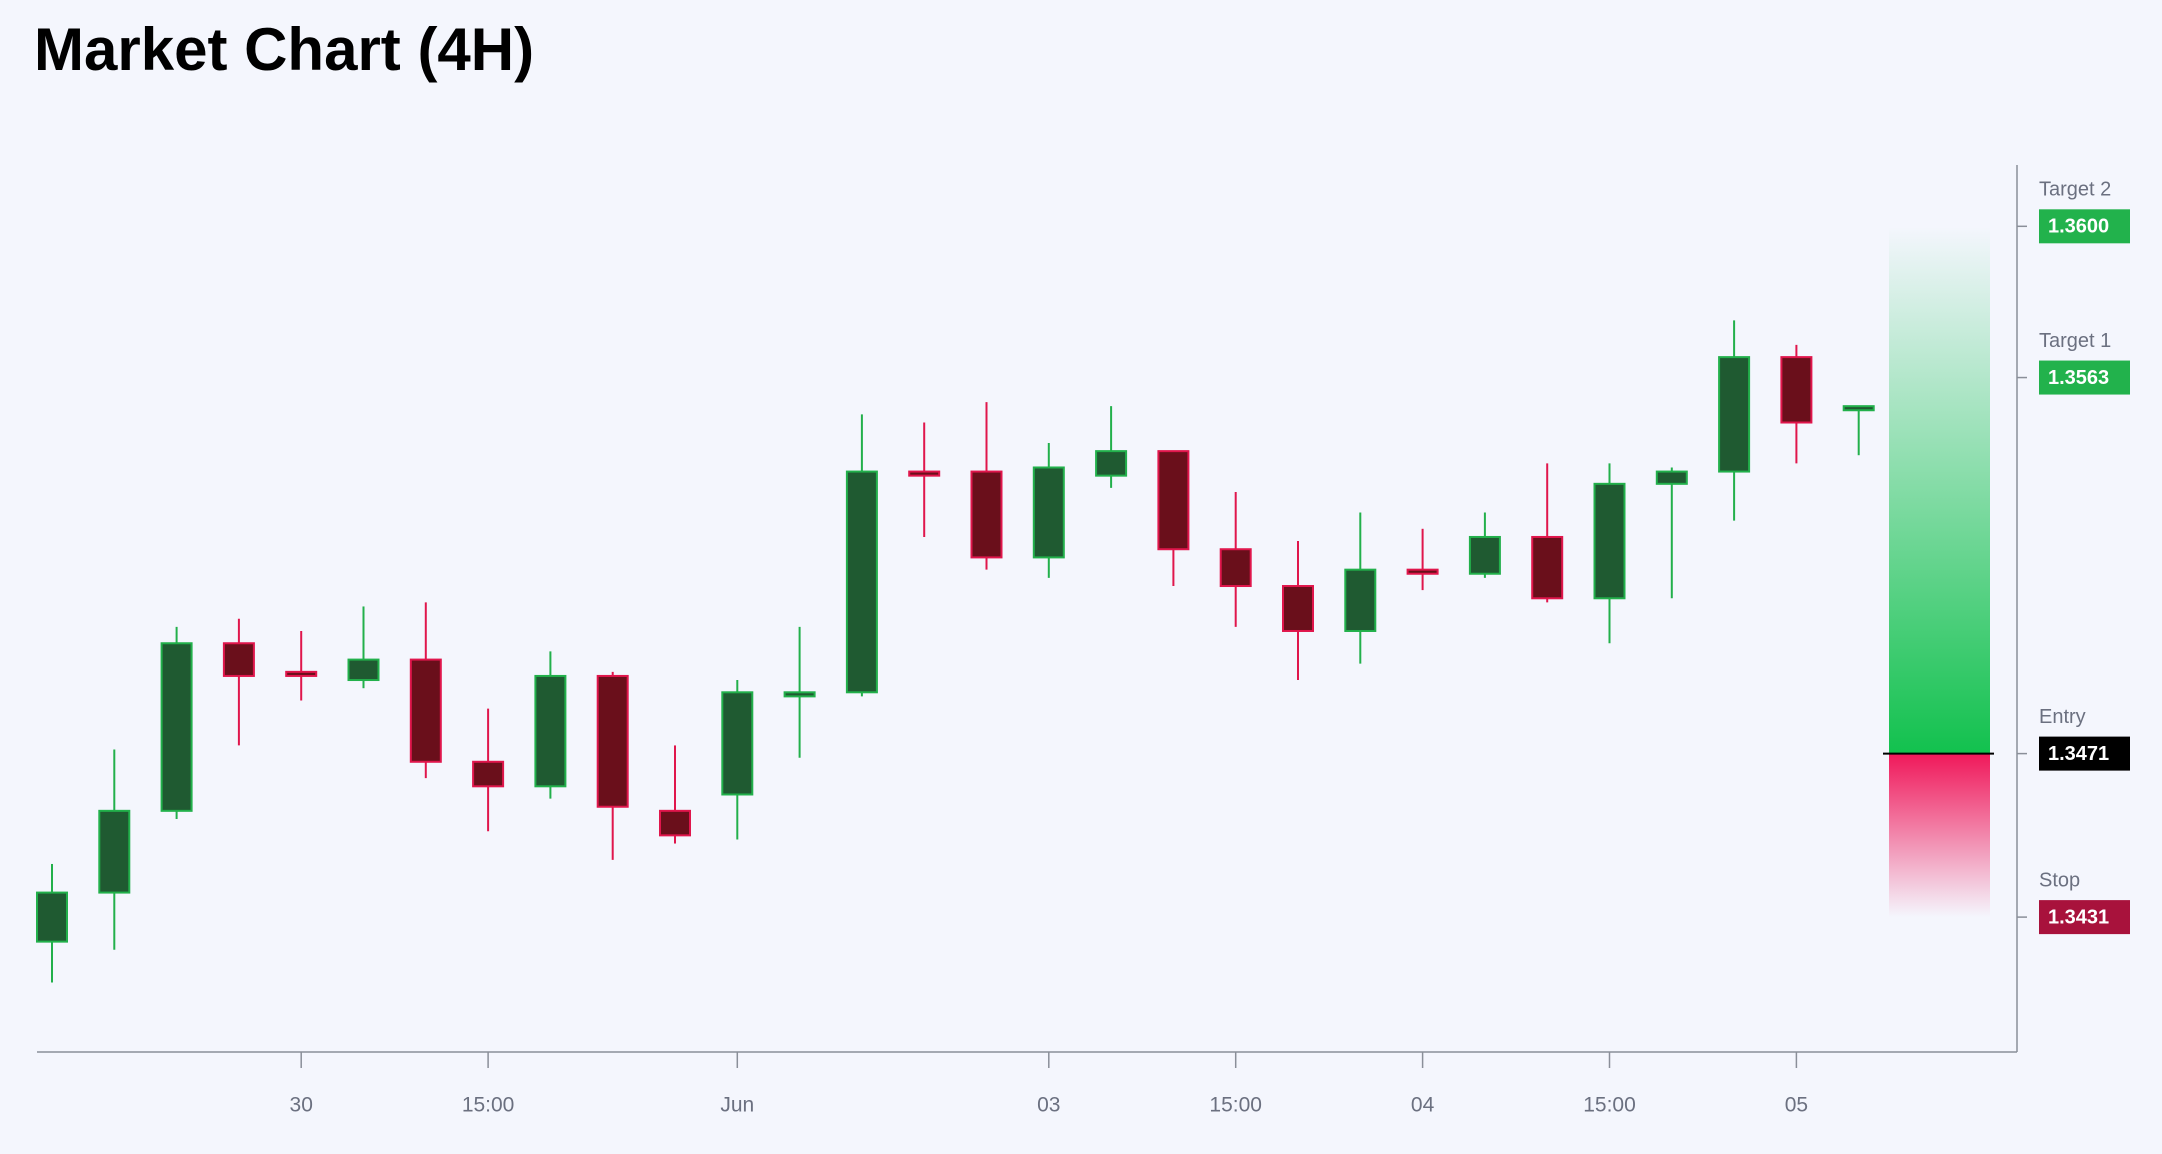  Describe the element at coordinates (1423, 1105) in the screenshot. I see `x-tick-label: 04` at that location.